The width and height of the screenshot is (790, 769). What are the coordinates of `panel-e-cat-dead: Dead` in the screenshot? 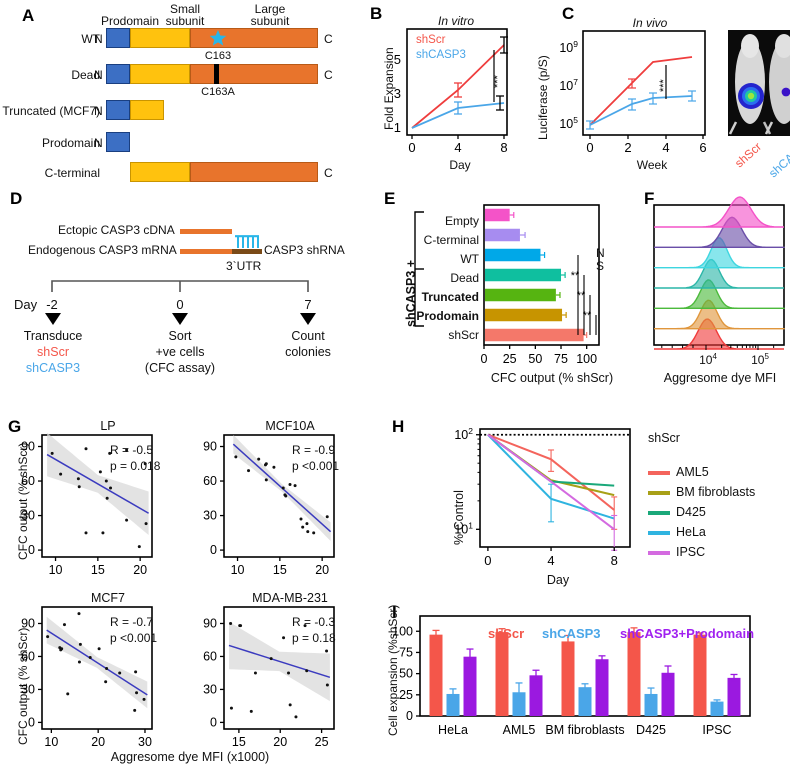 It's located at (464, 278).